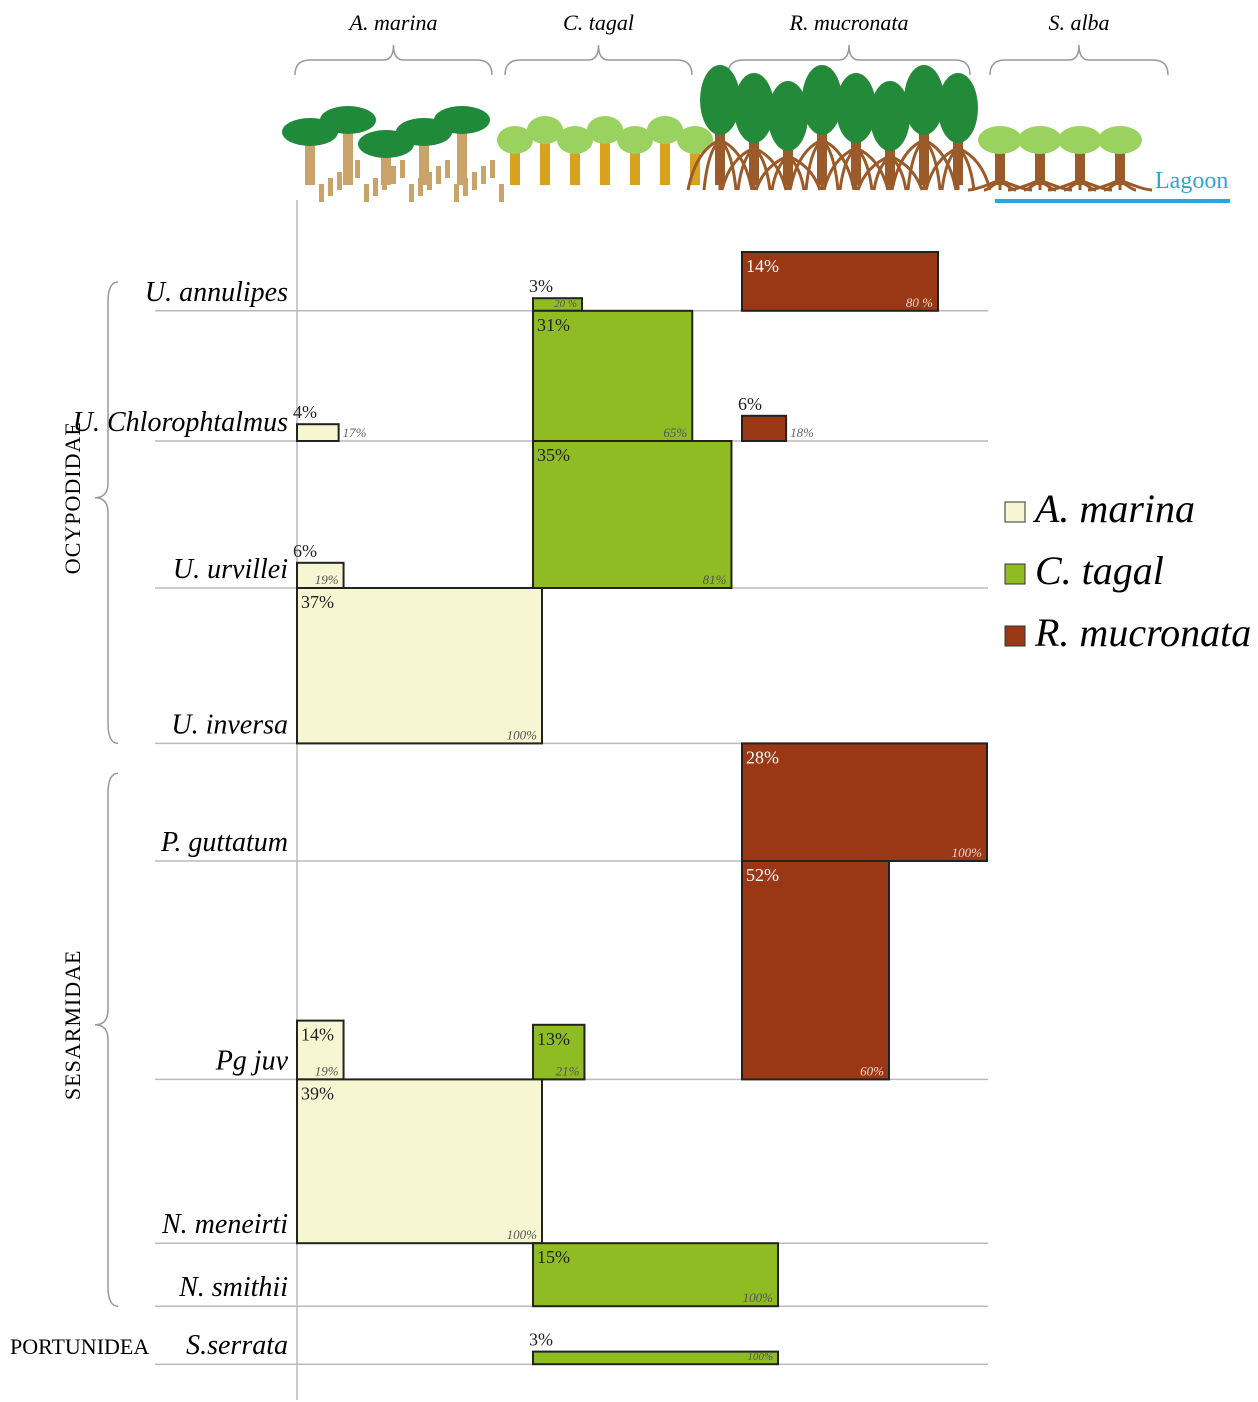 This screenshot has width=1258, height=1402. Describe the element at coordinates (553, 1257) in the screenshot. I see `share-label: 15%` at that location.